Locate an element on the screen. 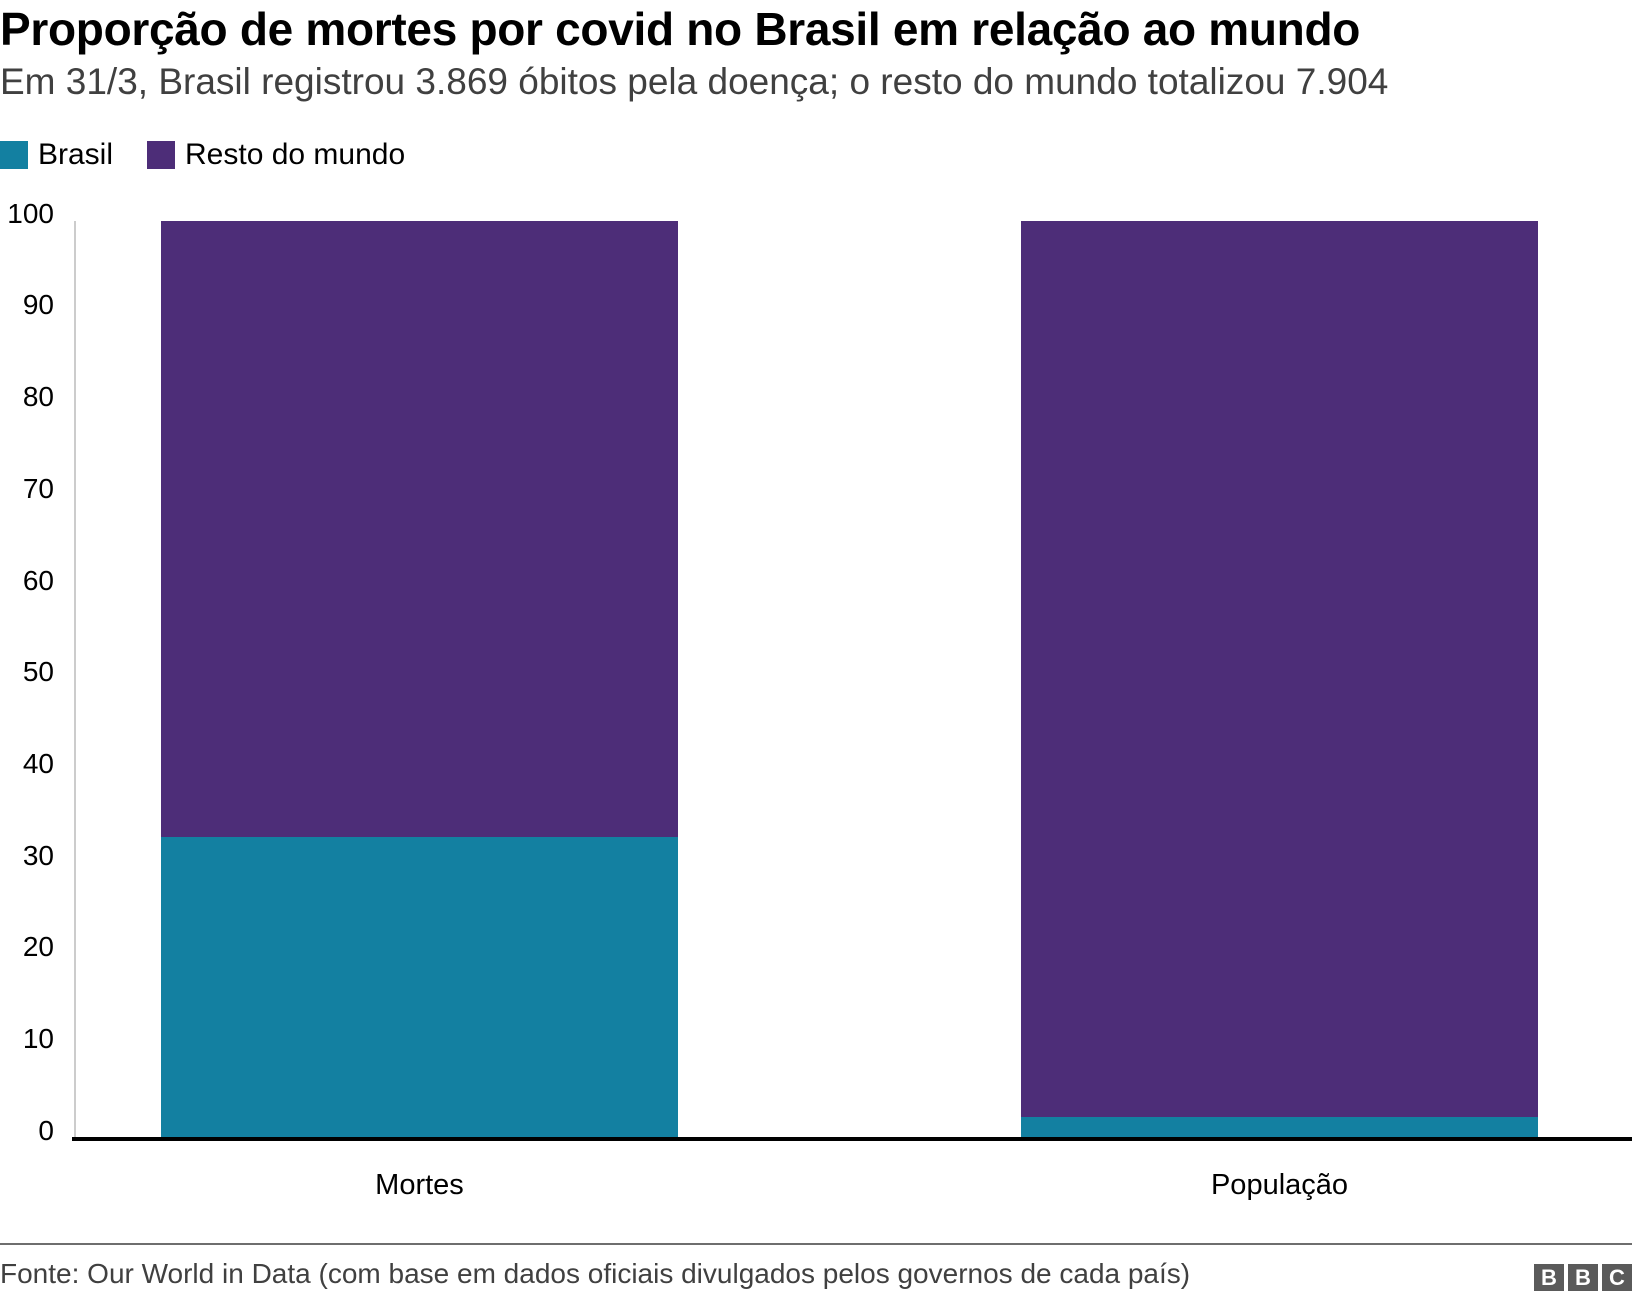  legend-label-resto: Resto do mundo is located at coordinates (295, 154).